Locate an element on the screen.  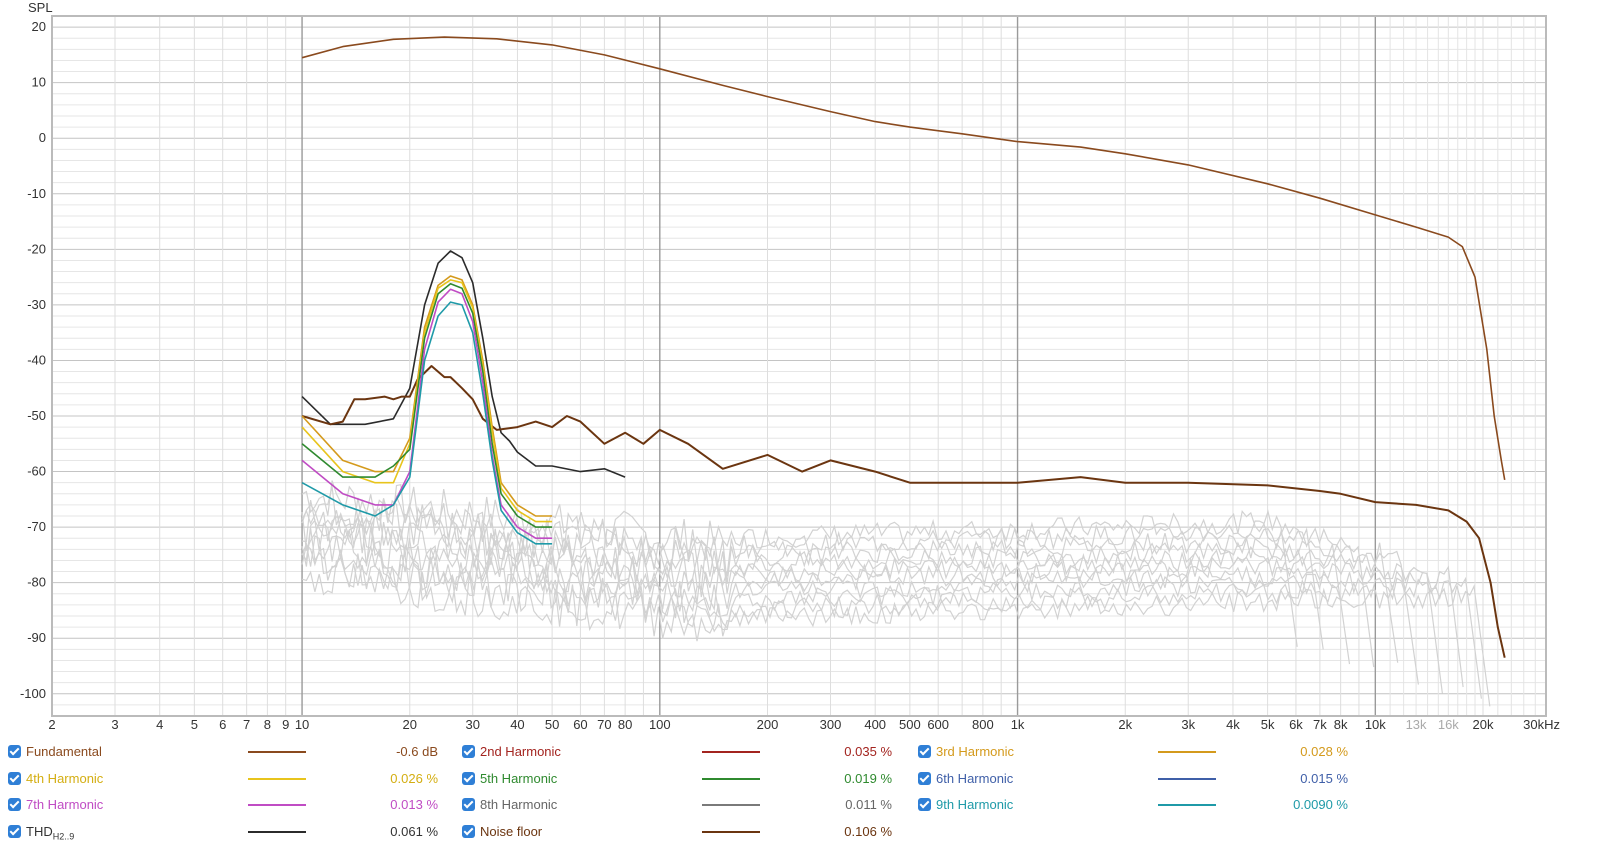
x-tick-label: 100 is located at coordinates (660, 724).